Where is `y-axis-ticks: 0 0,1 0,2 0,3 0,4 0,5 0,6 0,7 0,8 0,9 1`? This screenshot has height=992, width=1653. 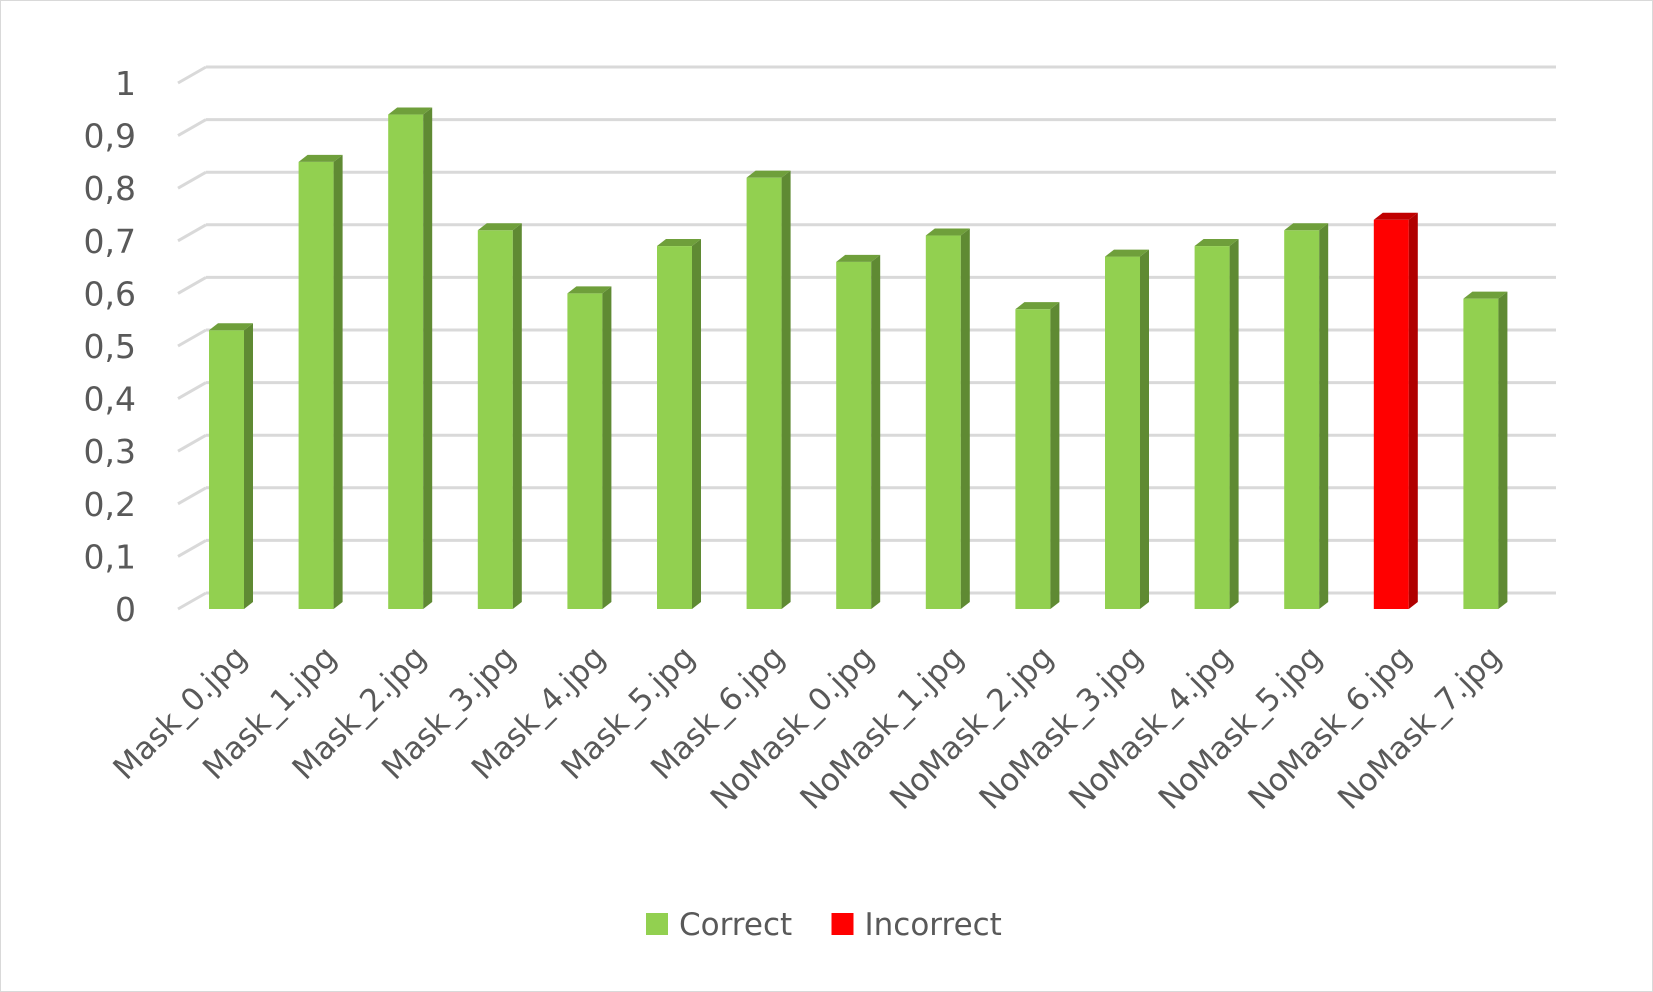 y-axis-ticks: 0 0,1 0,2 0,3 0,4 0,5 0,6 0,7 0,8 0,9 1 is located at coordinates (110, 346).